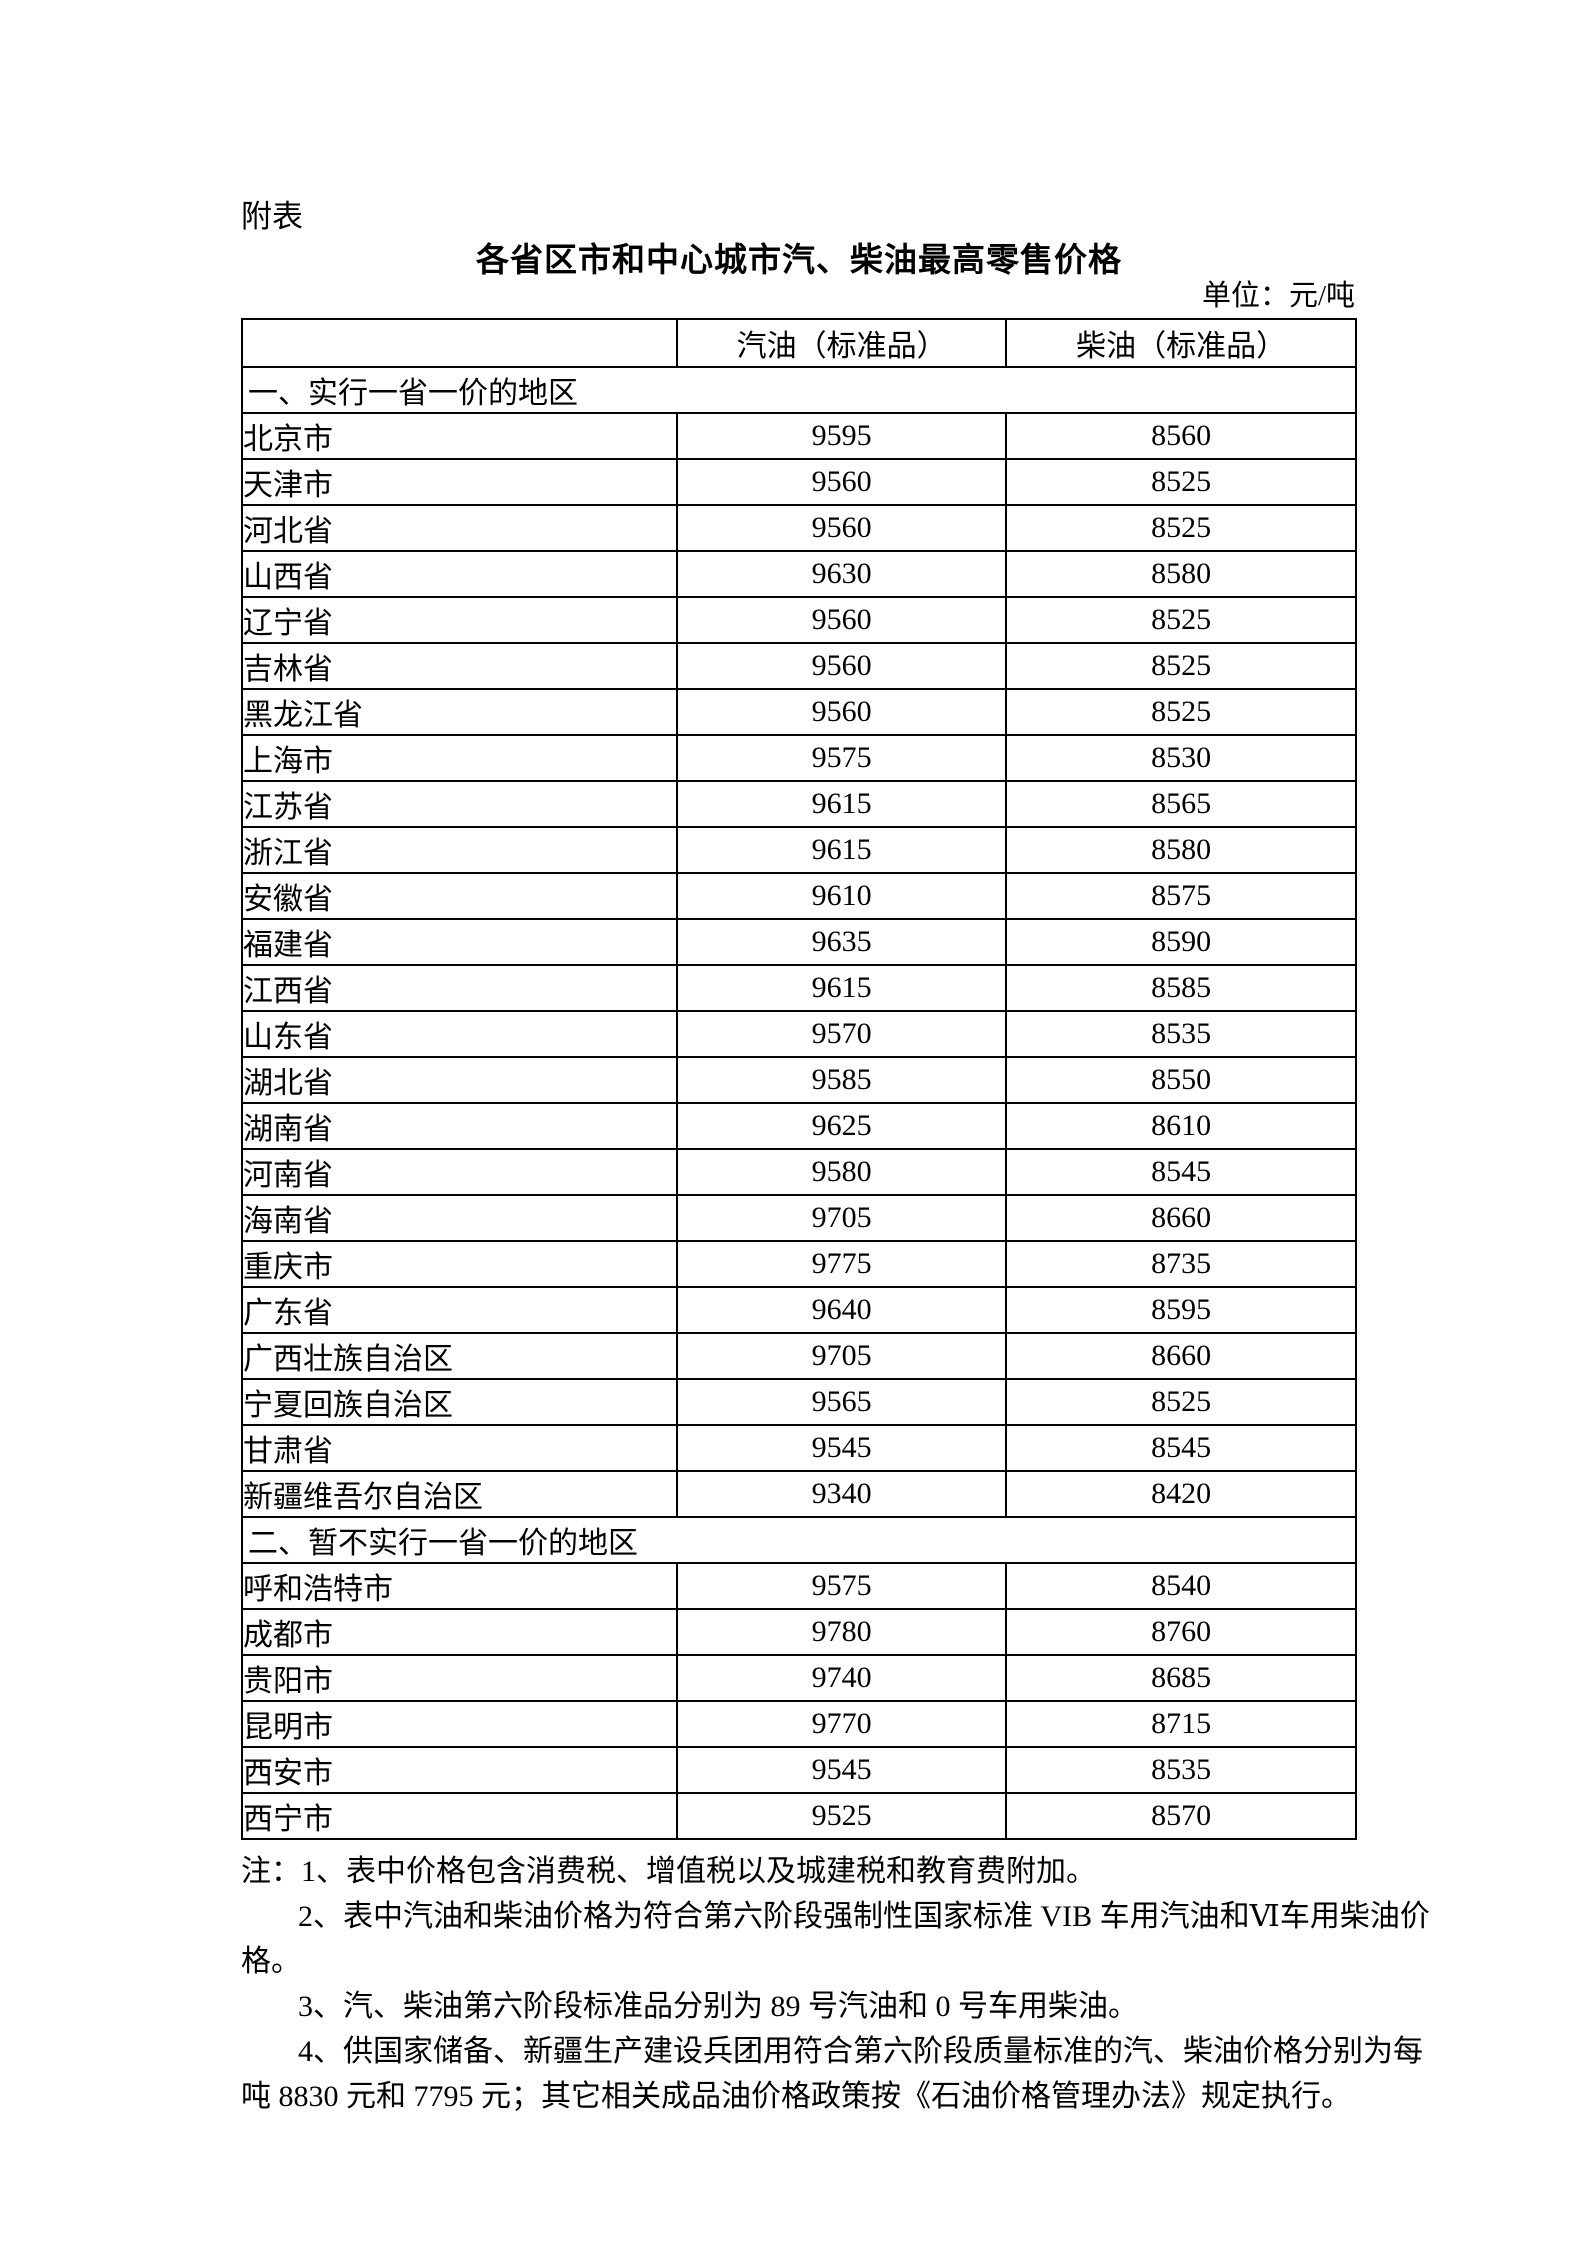  What do you see at coordinates (459, 1402) in the screenshot?
I see `region-cell: 宁夏回族自治区` at bounding box center [459, 1402].